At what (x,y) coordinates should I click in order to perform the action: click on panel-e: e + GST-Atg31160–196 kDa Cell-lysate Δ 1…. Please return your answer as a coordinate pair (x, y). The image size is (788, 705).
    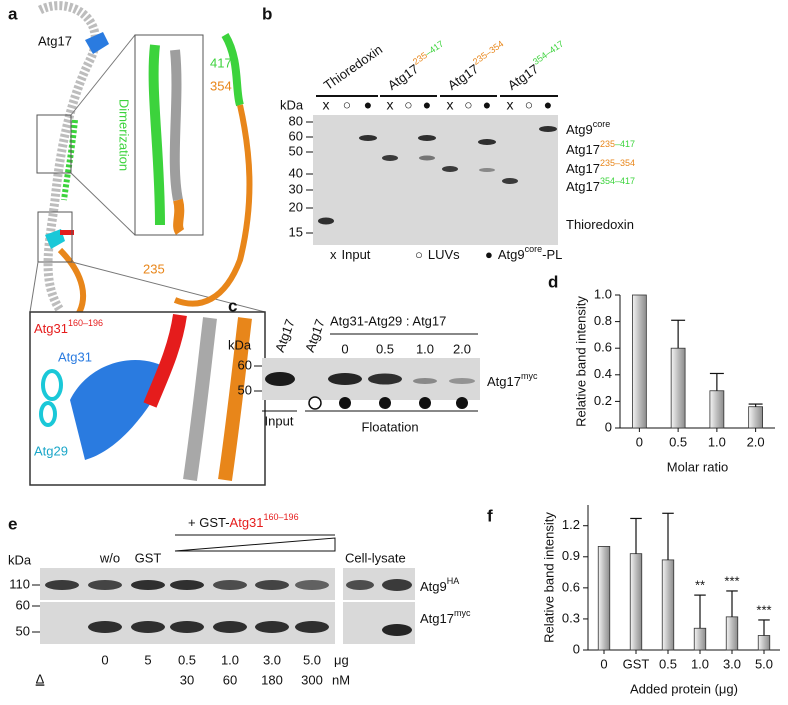
    Looking at the image, I should click on (239, 599).